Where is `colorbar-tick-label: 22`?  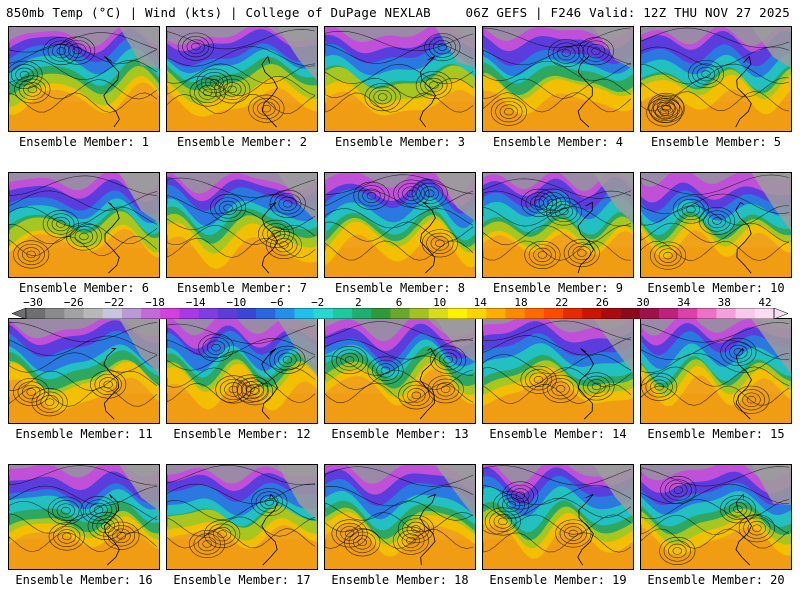 colorbar-tick-label: 22 is located at coordinates (562, 302).